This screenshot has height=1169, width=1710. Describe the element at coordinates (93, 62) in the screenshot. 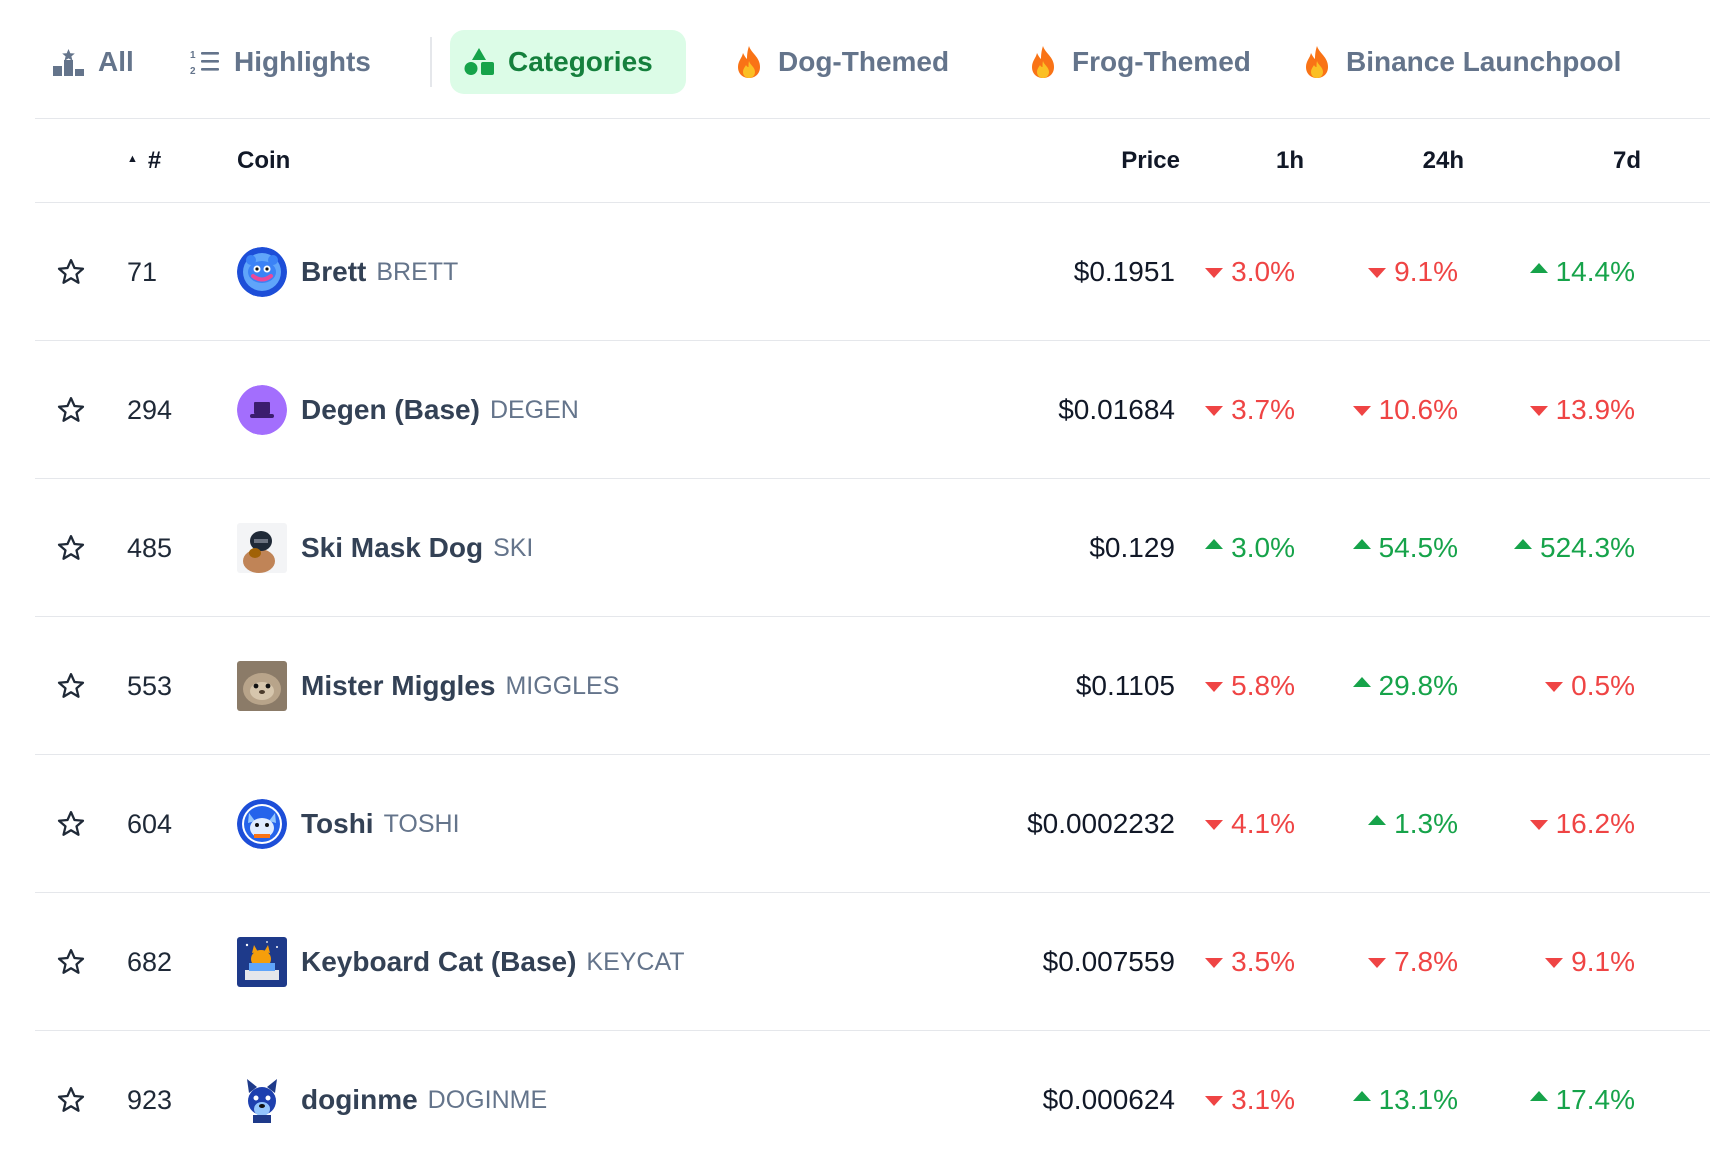

I see `tab-all: All` at that location.